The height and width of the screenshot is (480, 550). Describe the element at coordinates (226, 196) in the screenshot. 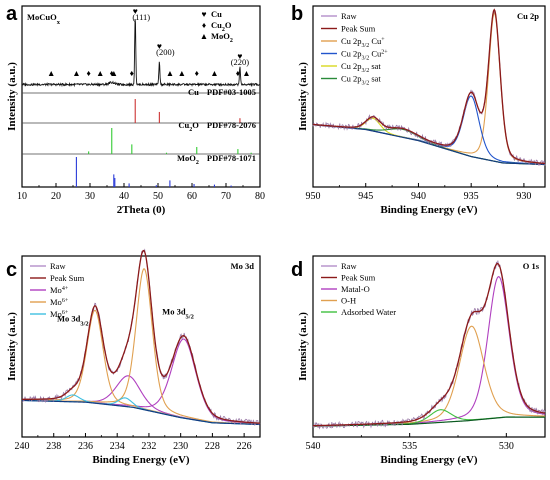

I see `x-tick-label: 70` at that location.